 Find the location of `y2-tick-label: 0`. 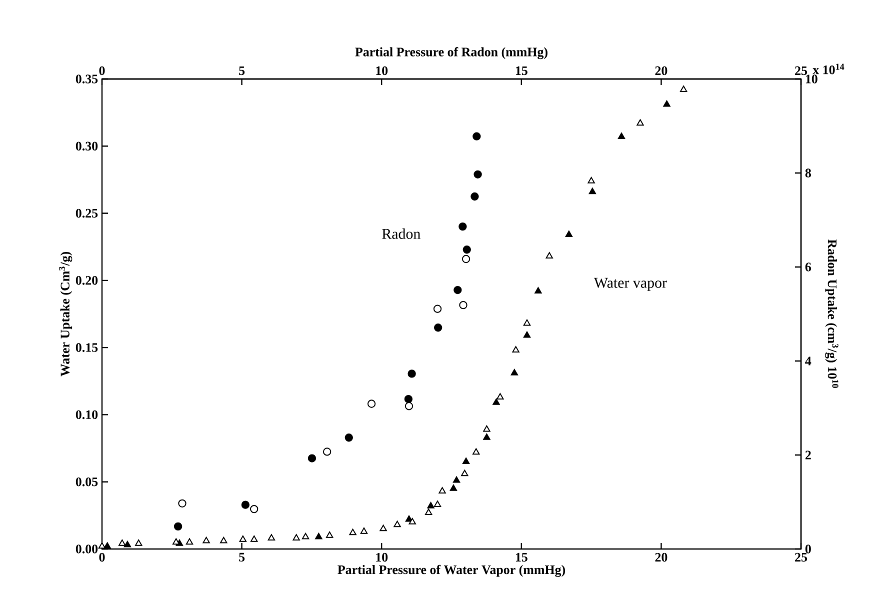

y2-tick-label: 0 is located at coordinates (808, 549).